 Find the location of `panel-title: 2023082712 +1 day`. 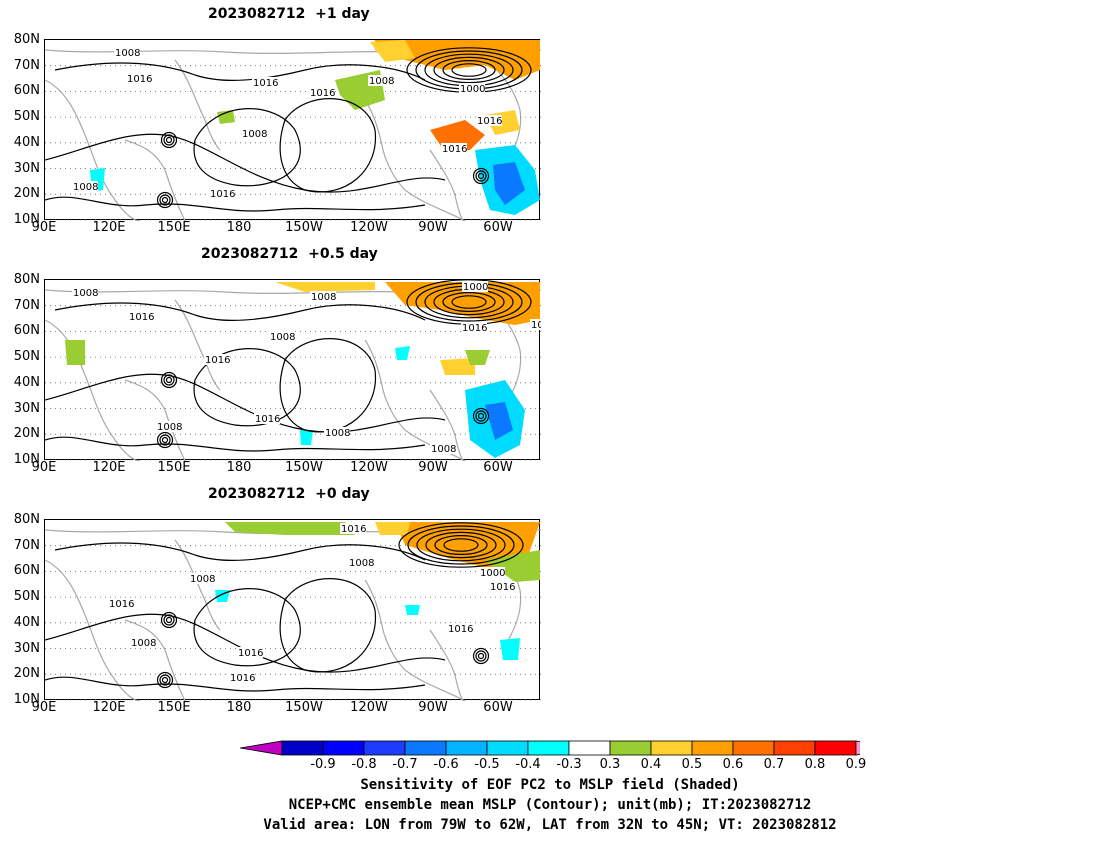

panel-title: 2023082712 +1 day is located at coordinates (289, 14).